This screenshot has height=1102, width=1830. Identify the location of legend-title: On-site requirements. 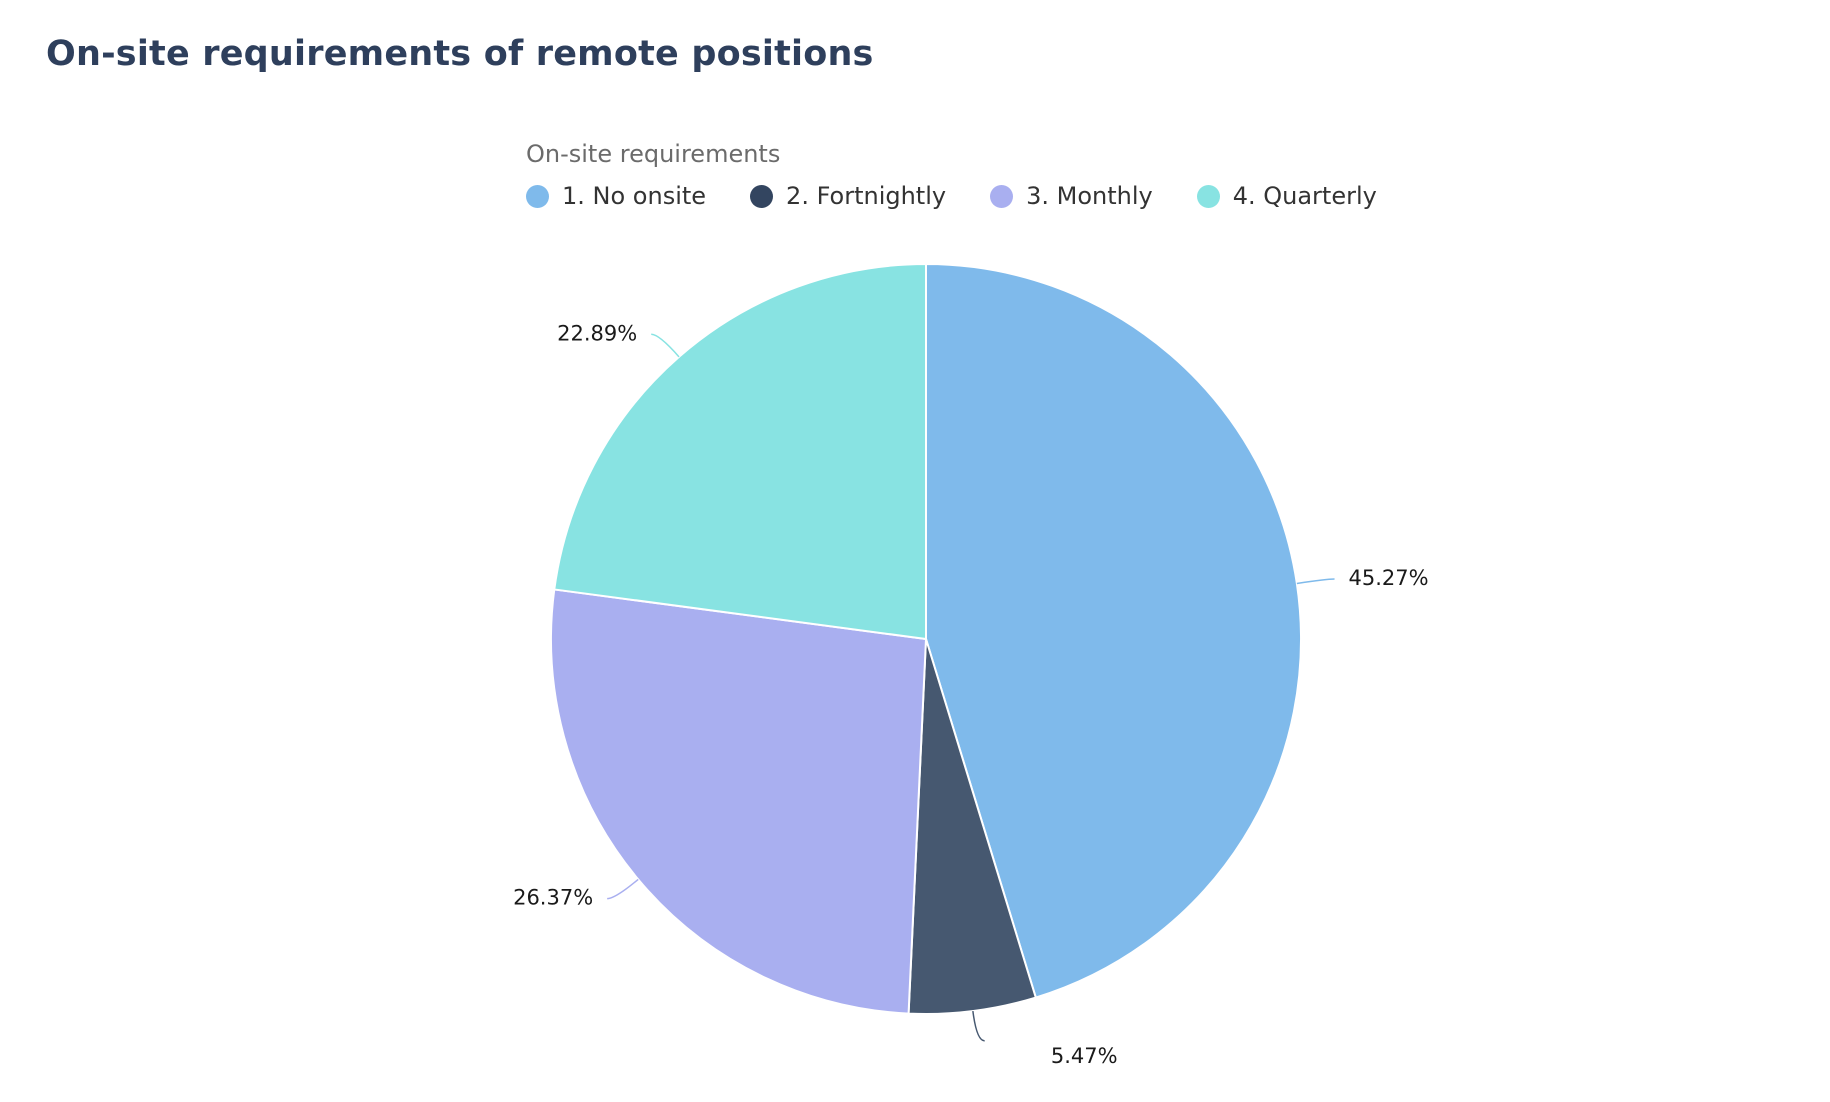
(653, 154).